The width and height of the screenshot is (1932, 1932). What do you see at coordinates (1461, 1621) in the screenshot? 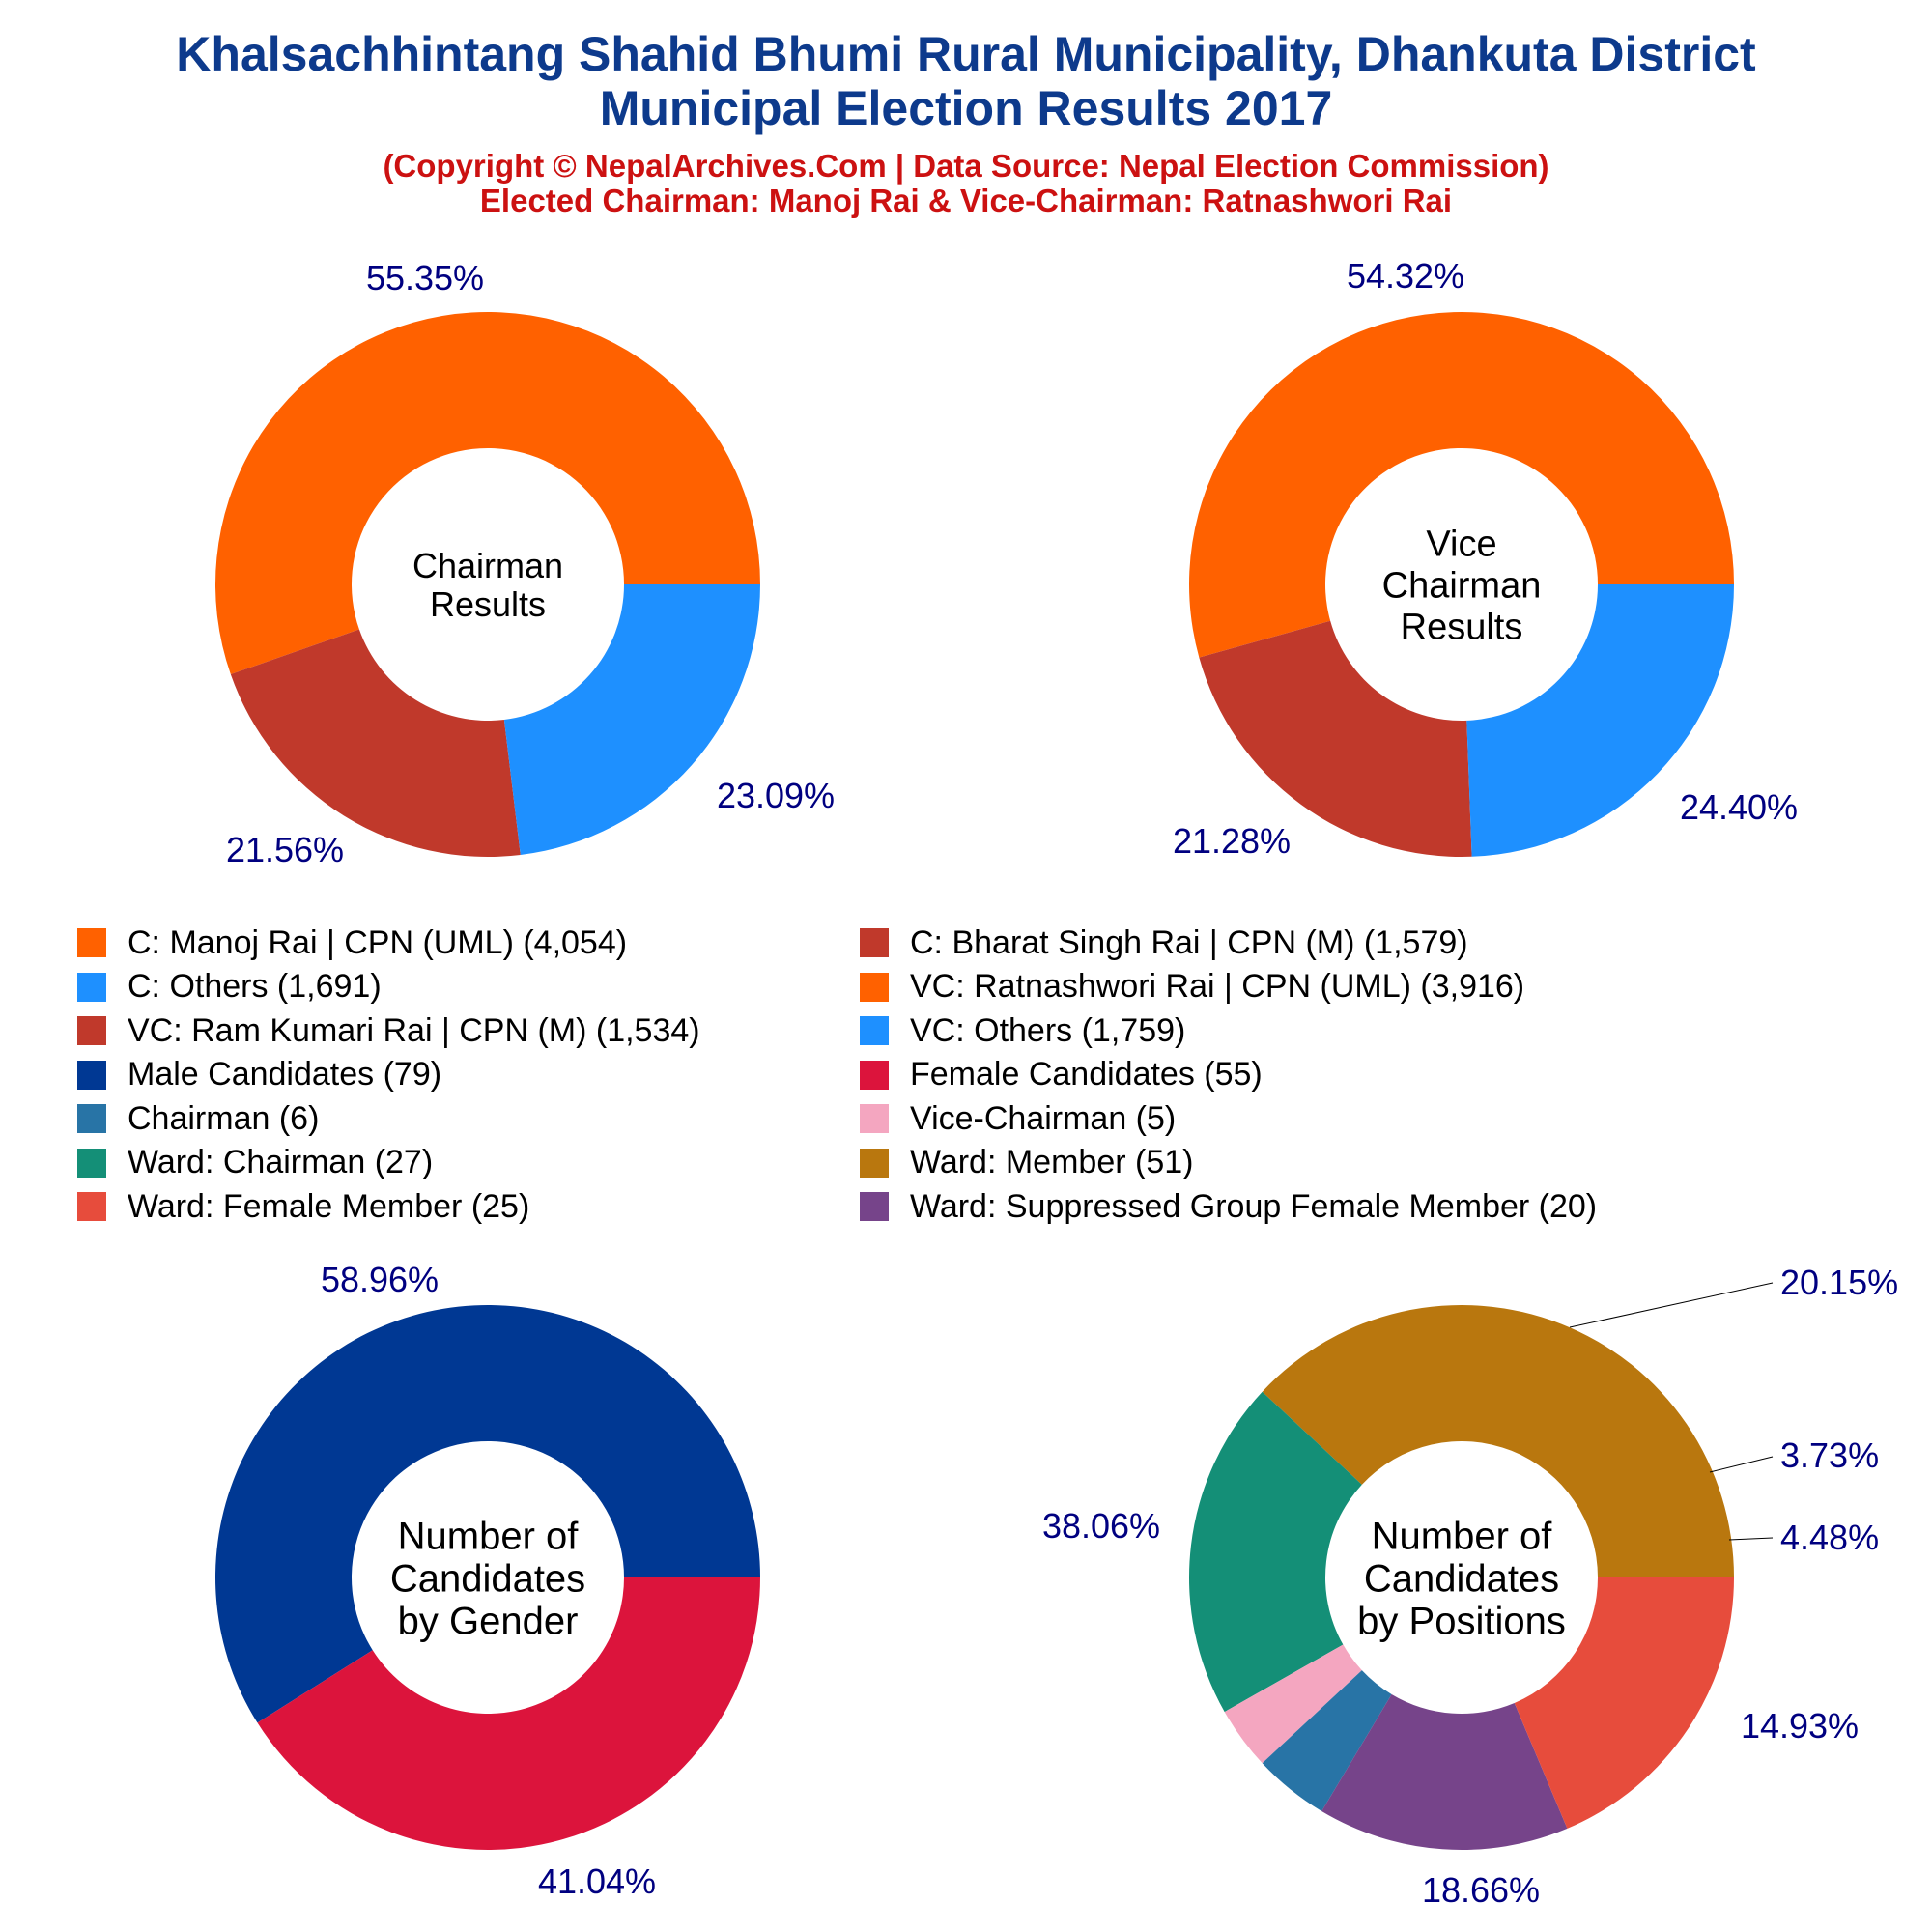
I see `center-label: by Positions` at bounding box center [1461, 1621].